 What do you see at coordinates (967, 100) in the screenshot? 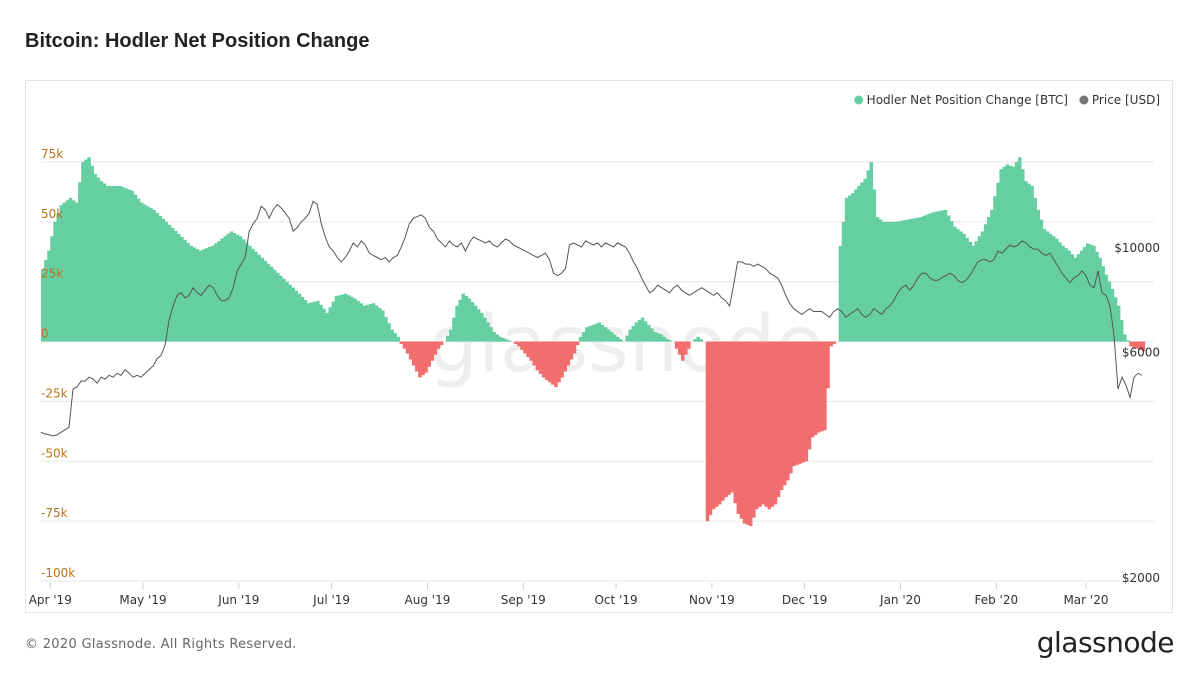
I see `legend-label: Hodler Net Position Change [BTC]` at bounding box center [967, 100].